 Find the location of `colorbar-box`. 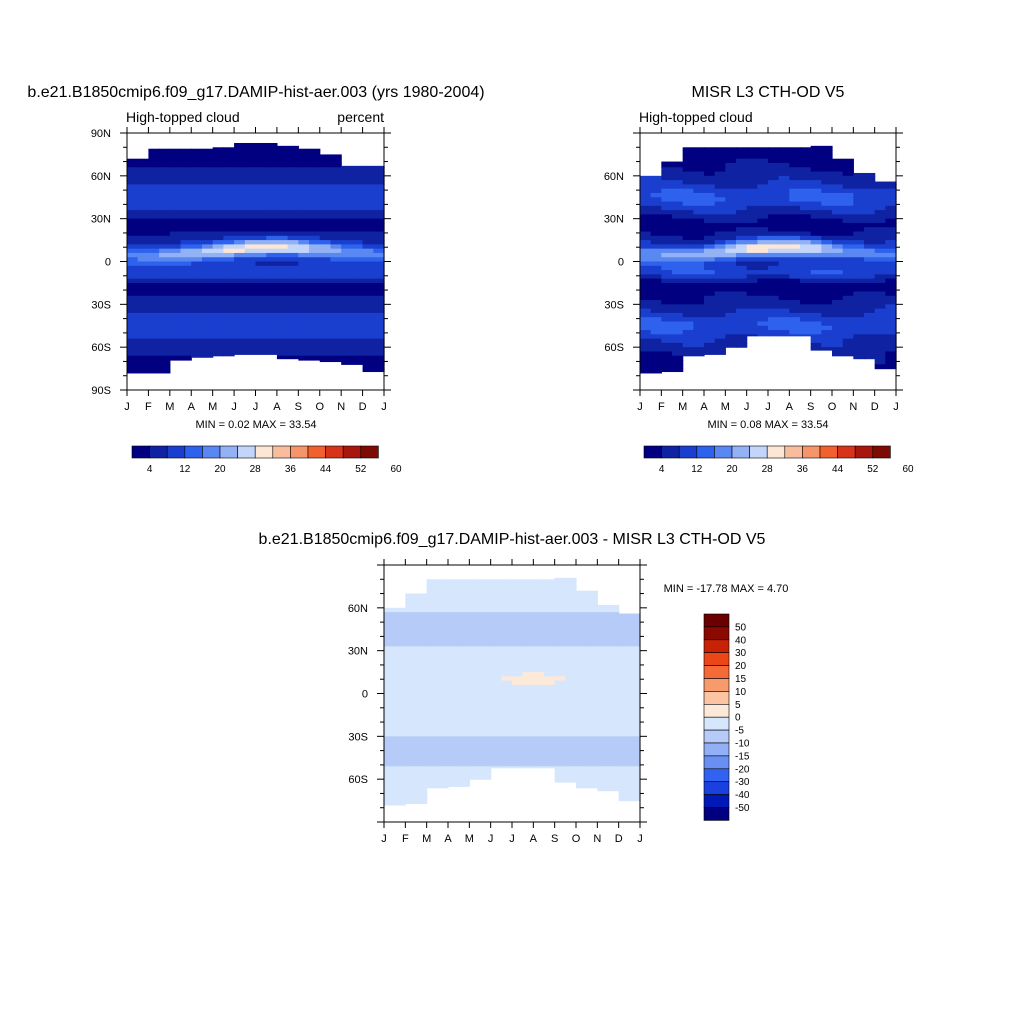

colorbar-box is located at coordinates (369, 452).